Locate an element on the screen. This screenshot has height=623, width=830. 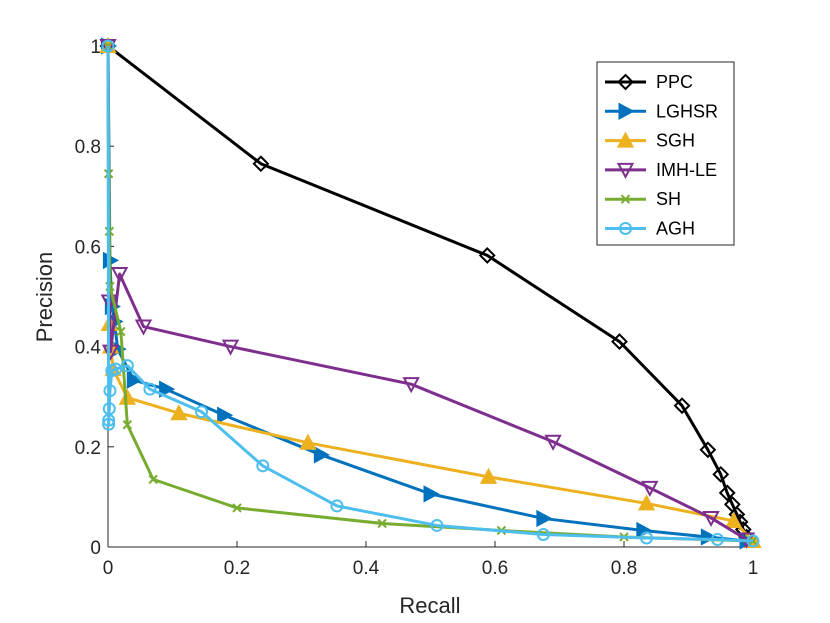
legend-entry: LGHSR is located at coordinates (661, 111).